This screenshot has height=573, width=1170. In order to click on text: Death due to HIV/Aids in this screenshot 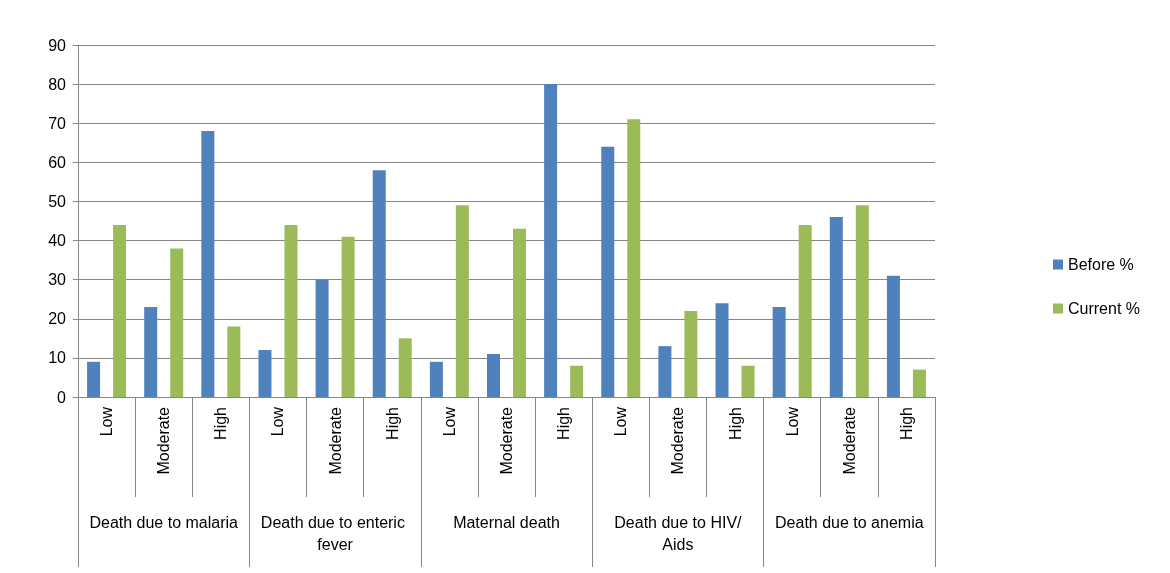, I will do `click(678, 533)`.